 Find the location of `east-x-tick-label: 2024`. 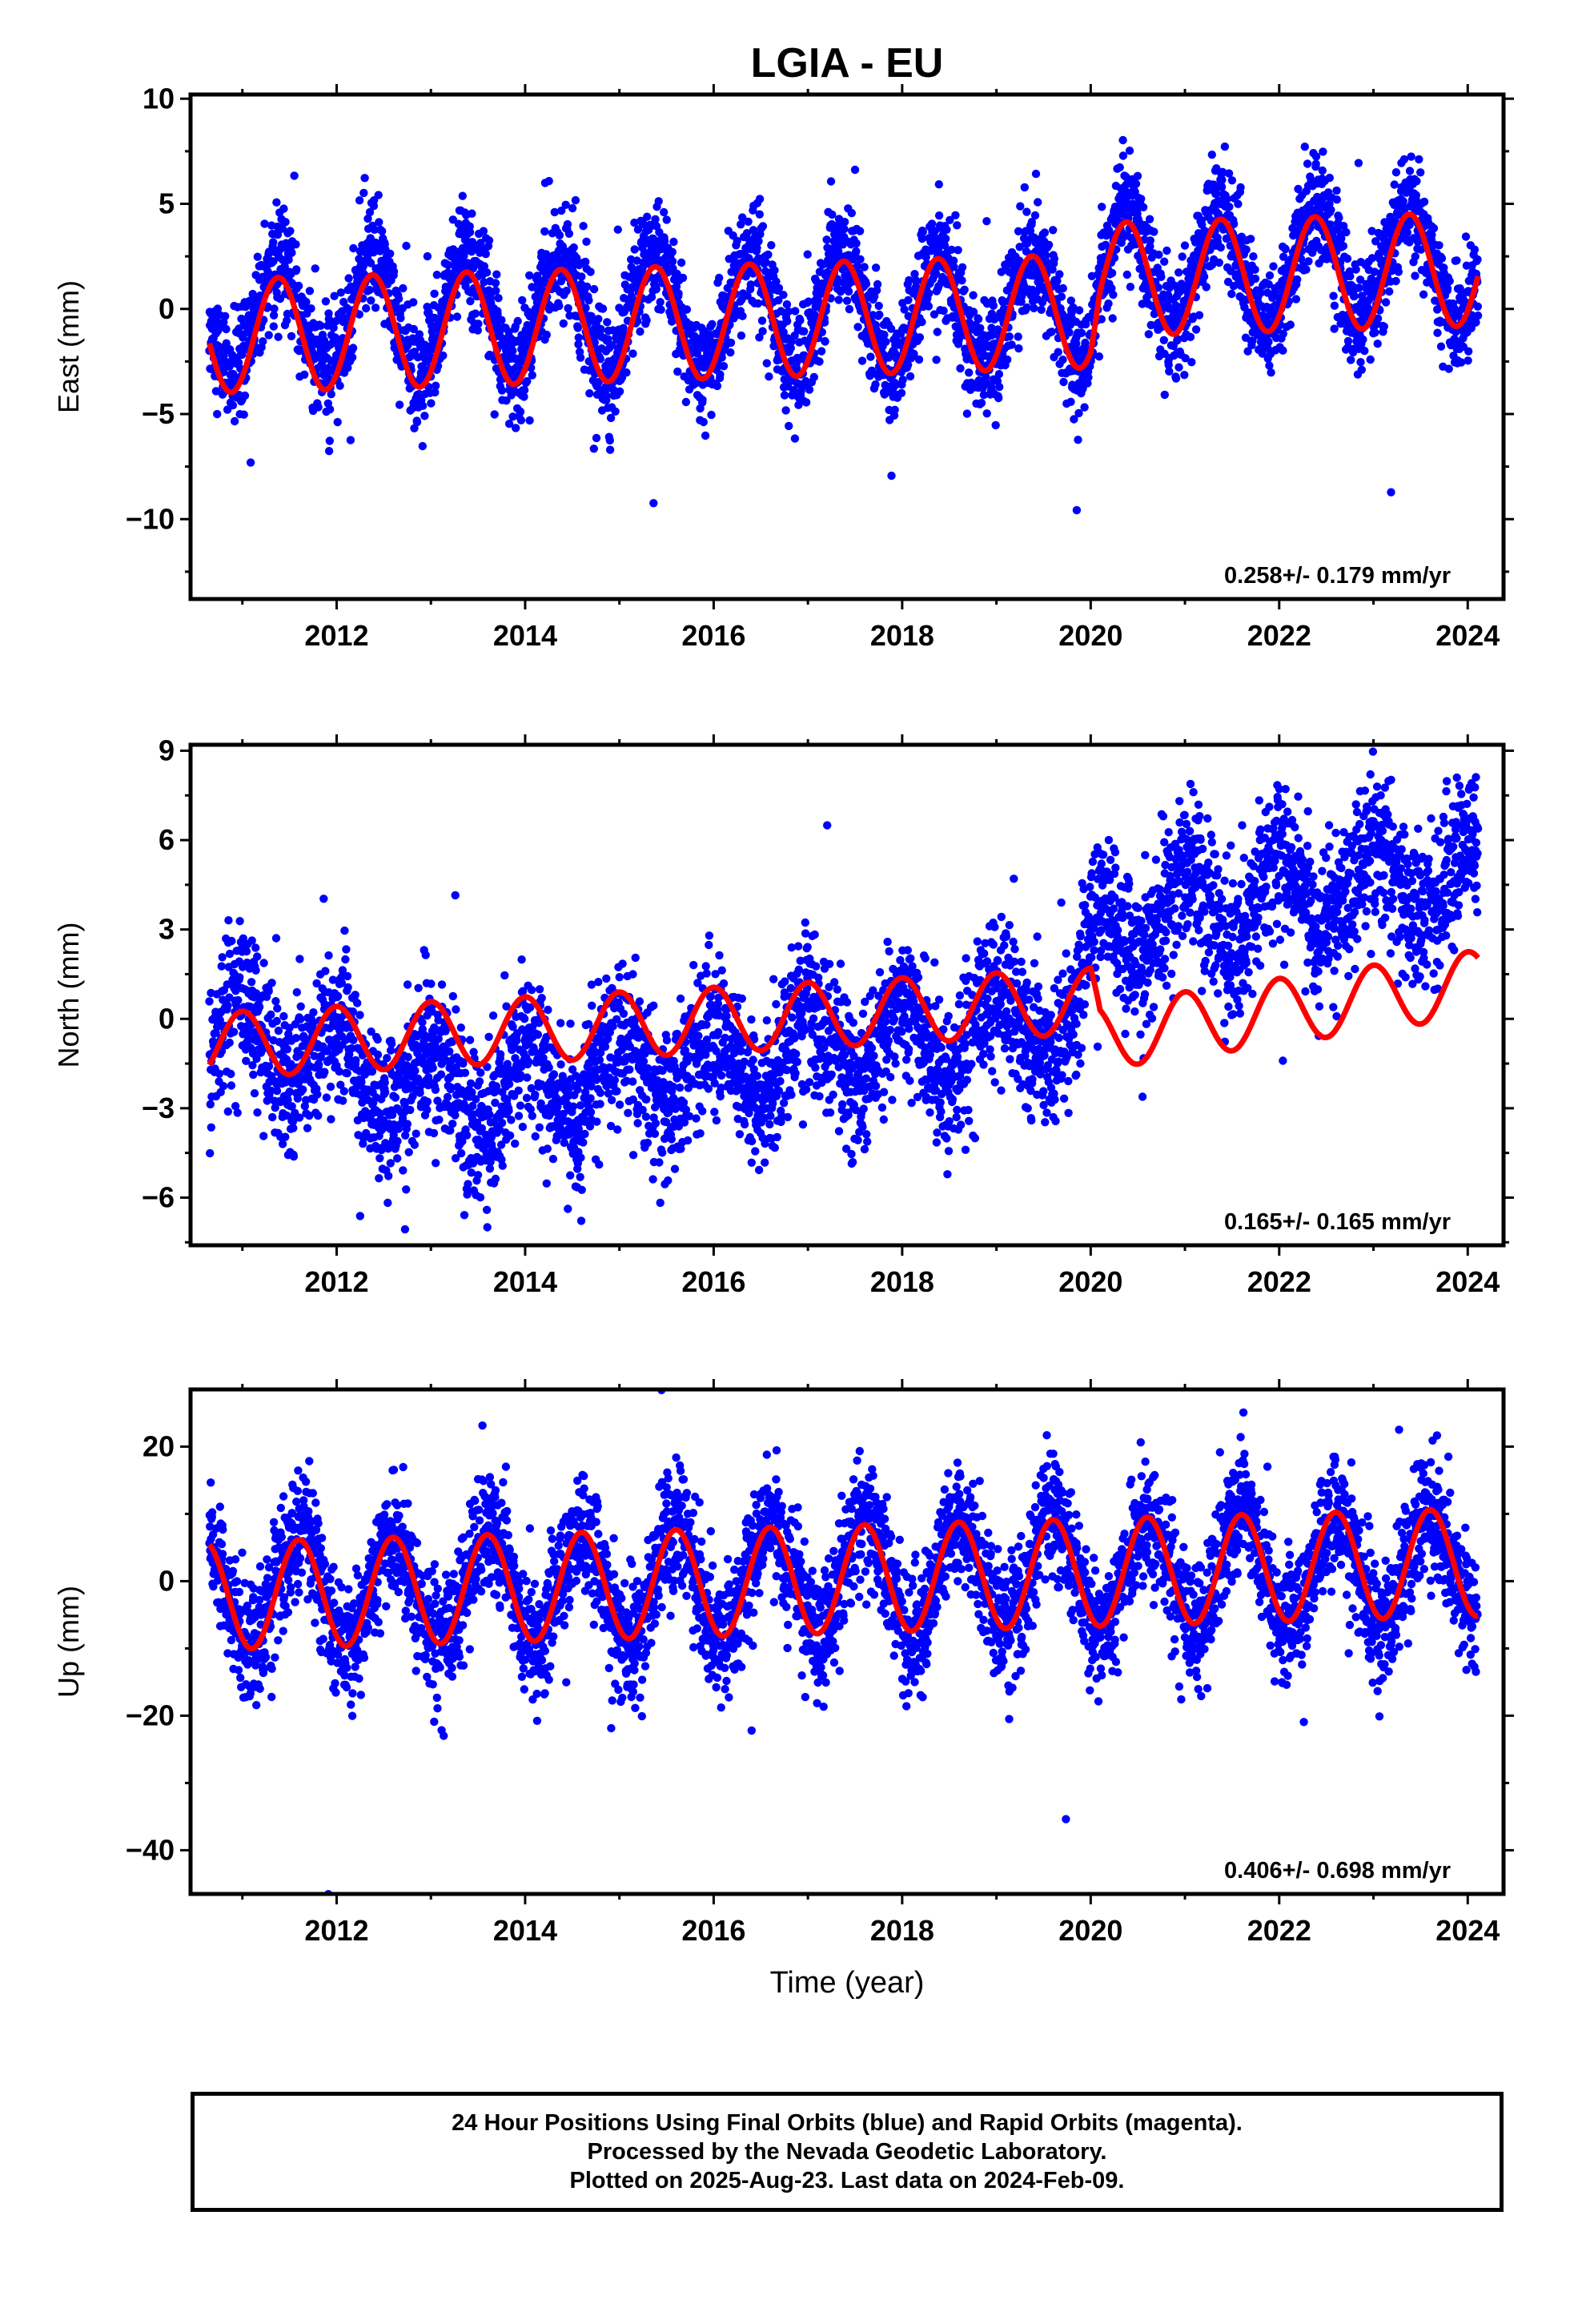

east-x-tick-label: 2024 is located at coordinates (1467, 635).